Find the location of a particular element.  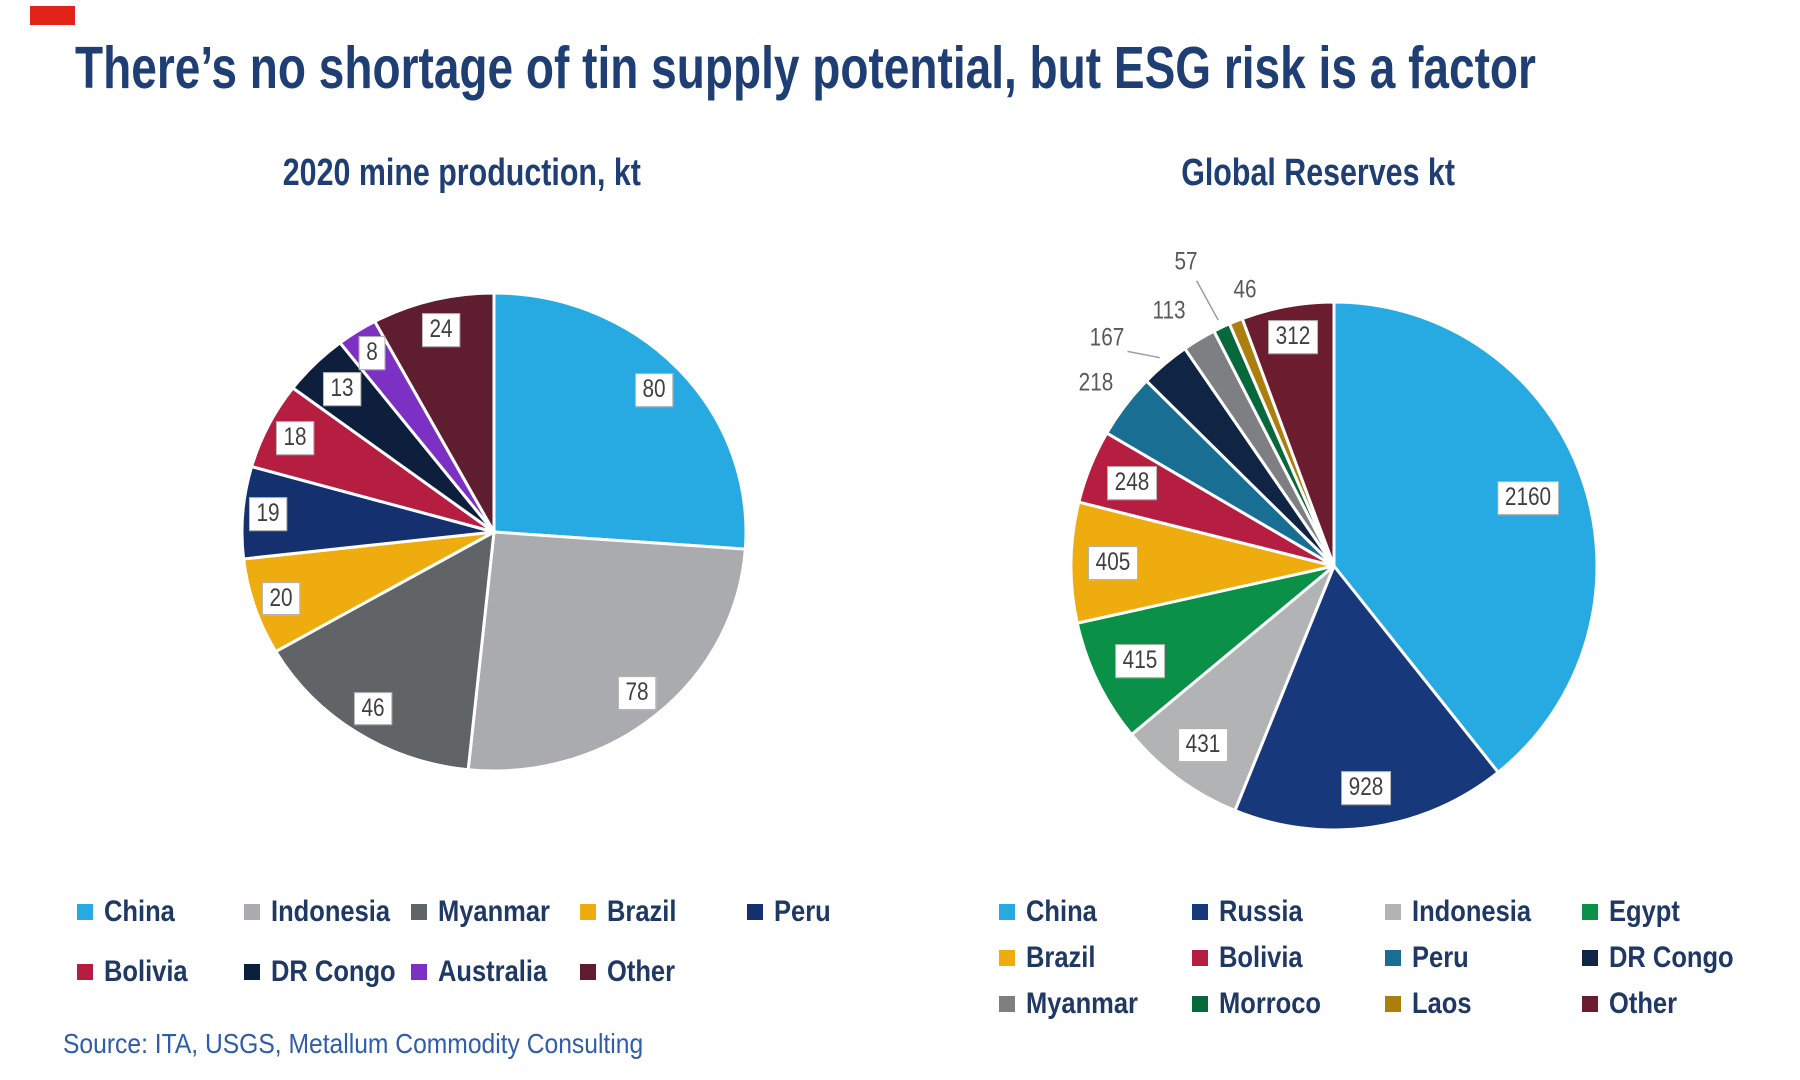

right-chart-title: Global Reserves kt is located at coordinates (1318, 173).